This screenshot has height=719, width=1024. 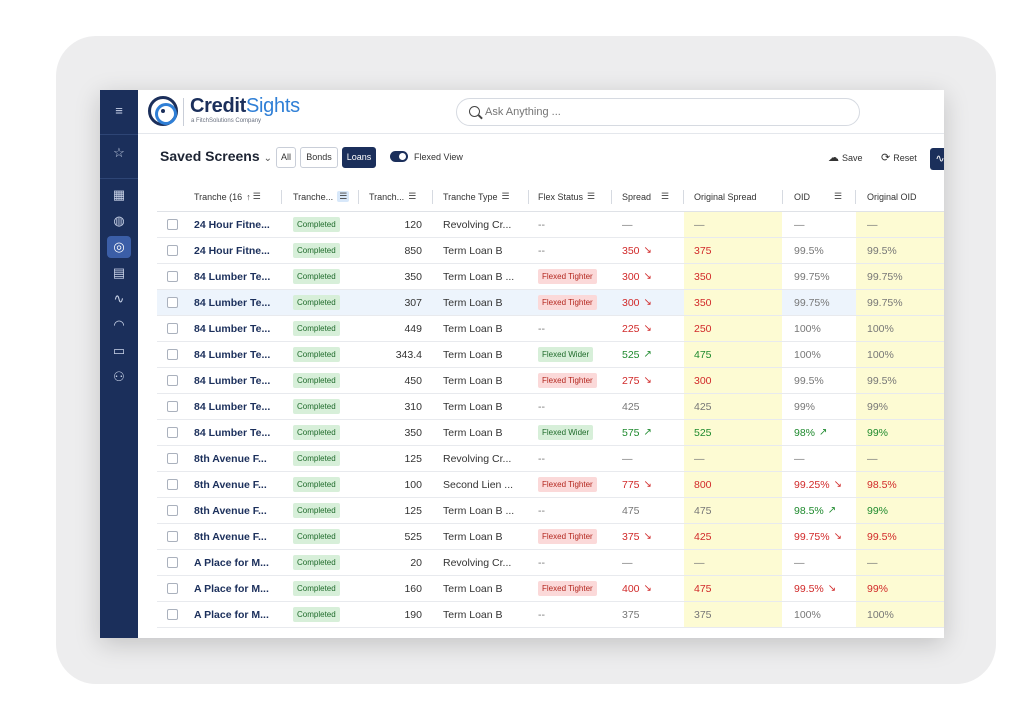 What do you see at coordinates (476, 196) in the screenshot?
I see `col-type-header: Tranche Type ☰` at bounding box center [476, 196].